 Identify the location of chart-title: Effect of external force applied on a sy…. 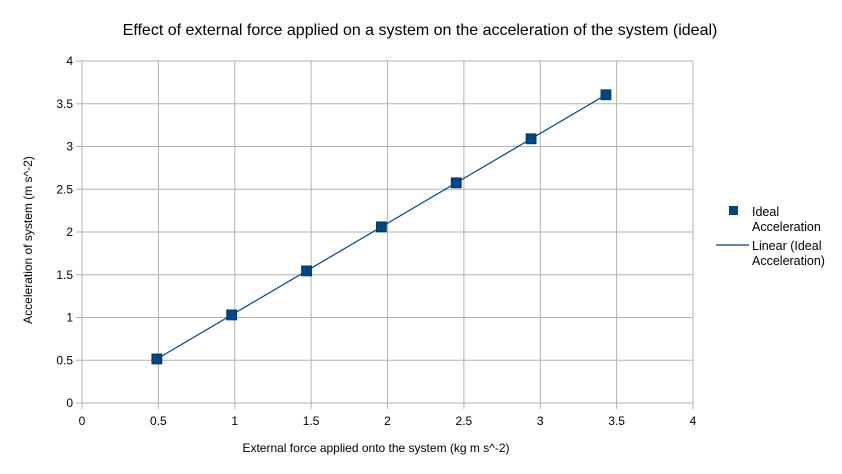
(420, 30).